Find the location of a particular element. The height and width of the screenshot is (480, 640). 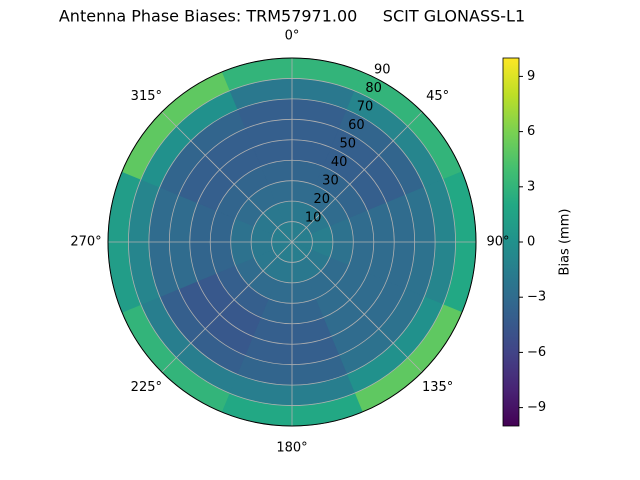

colorbar-tick-label: −3 is located at coordinates (536, 297).